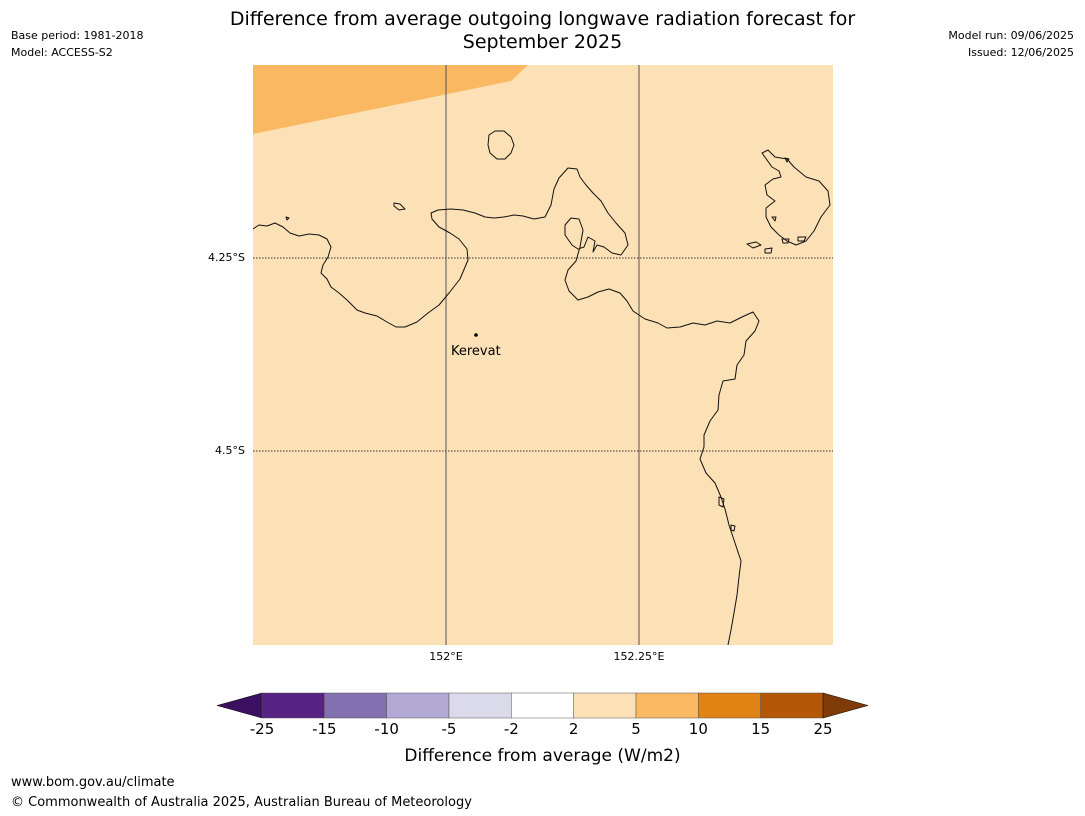  What do you see at coordinates (698, 729) in the screenshot?
I see `legend-tick-label: 10` at bounding box center [698, 729].